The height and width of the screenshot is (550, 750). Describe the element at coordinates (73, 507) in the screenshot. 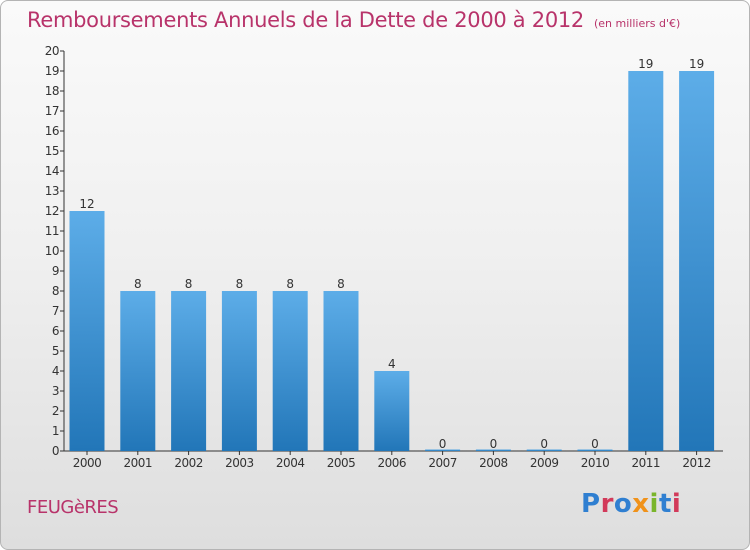

I see `commune-name: FEUGèRES` at that location.